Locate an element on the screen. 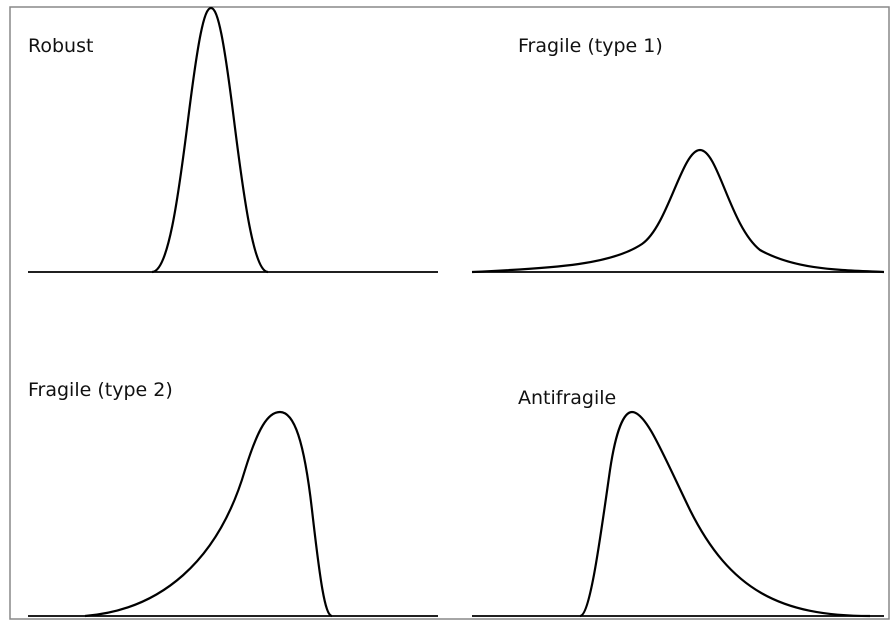 The height and width of the screenshot is (620, 893). panel-label: Fragile (type 1) is located at coordinates (590, 46).